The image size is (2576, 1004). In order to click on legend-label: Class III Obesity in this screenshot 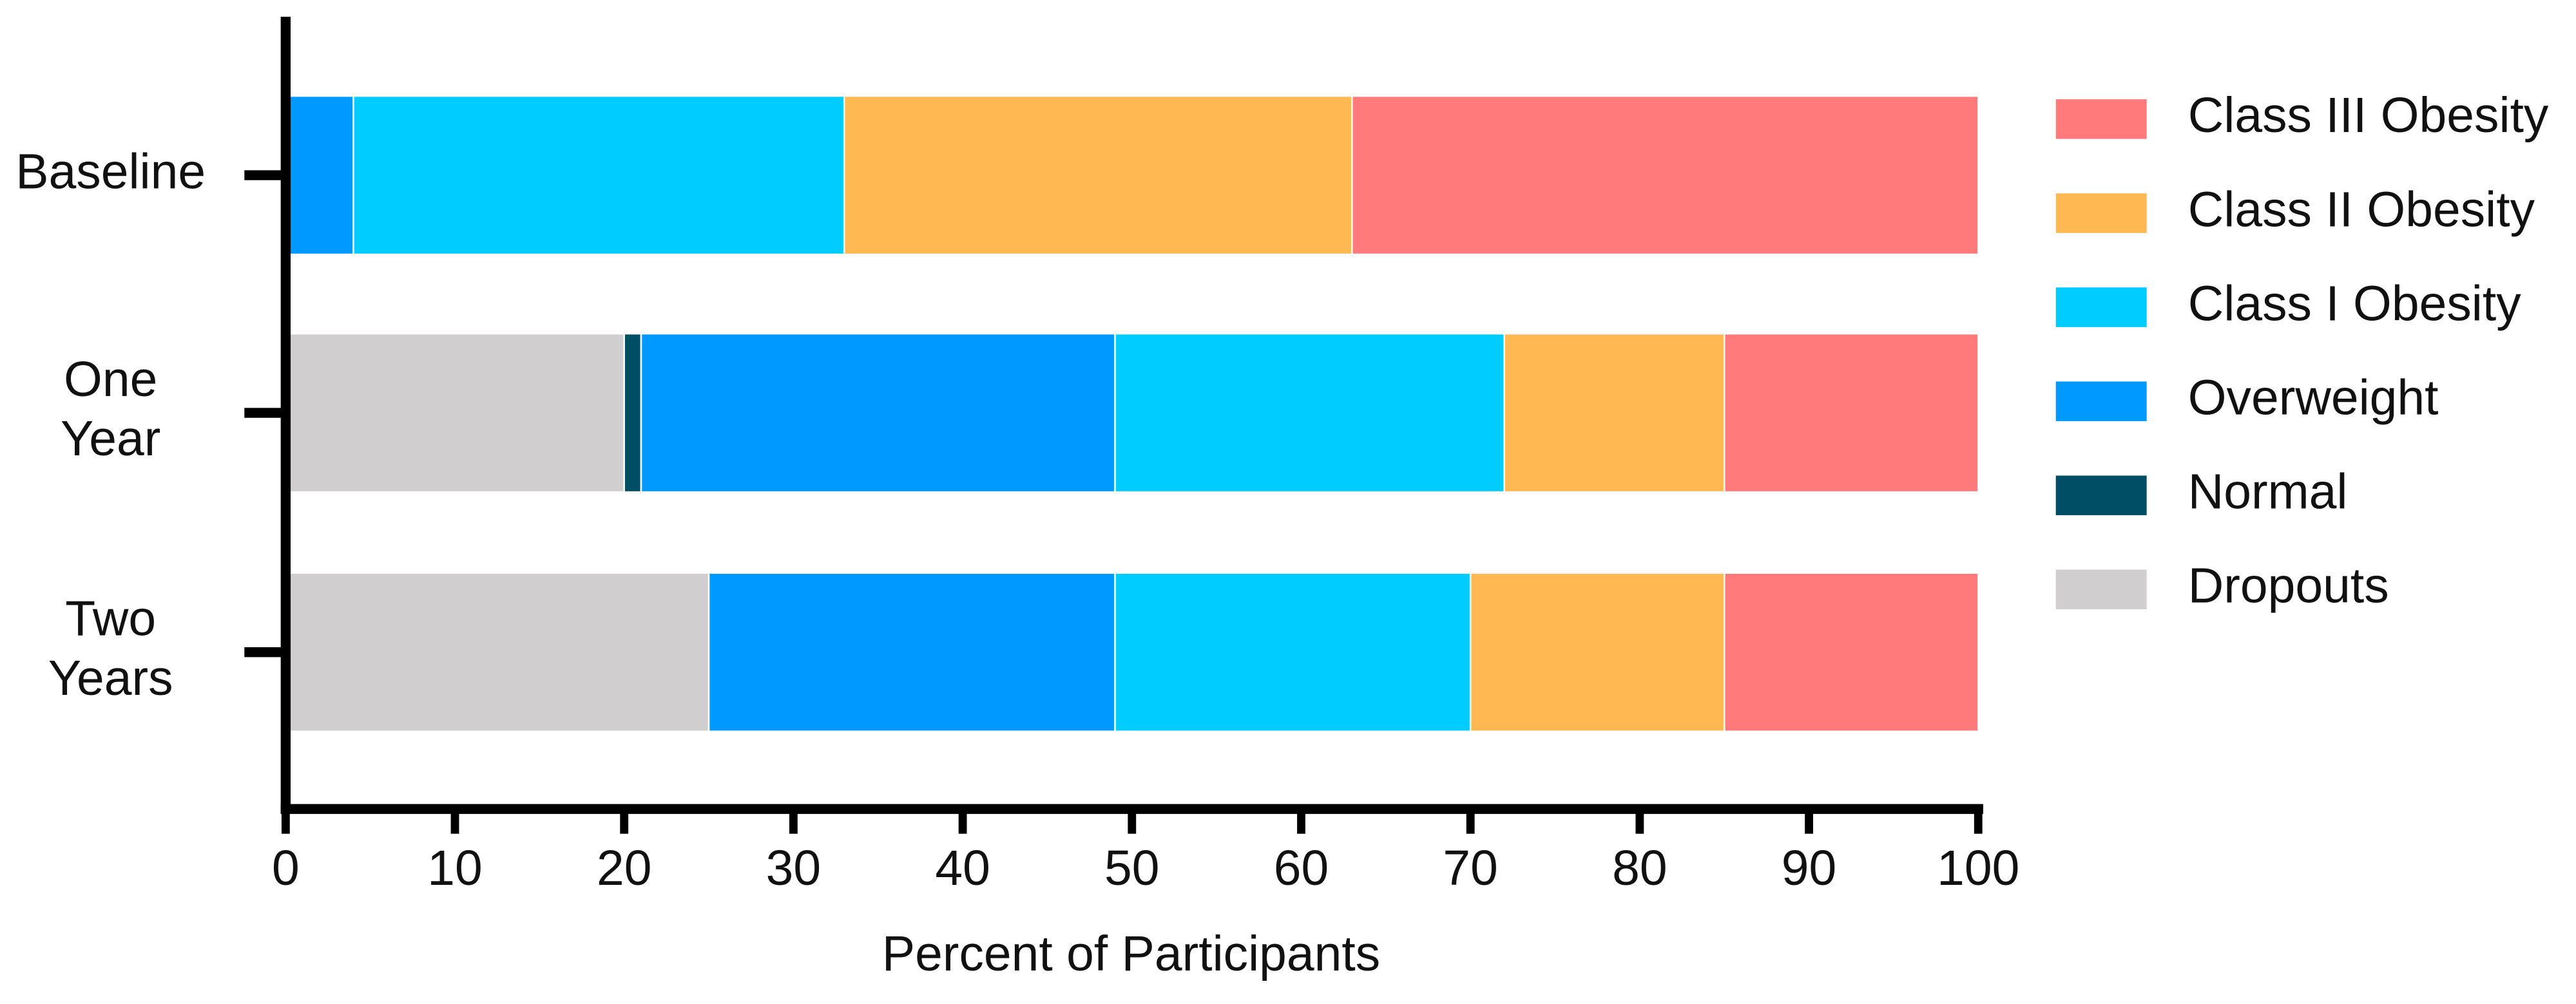, I will do `click(2368, 115)`.